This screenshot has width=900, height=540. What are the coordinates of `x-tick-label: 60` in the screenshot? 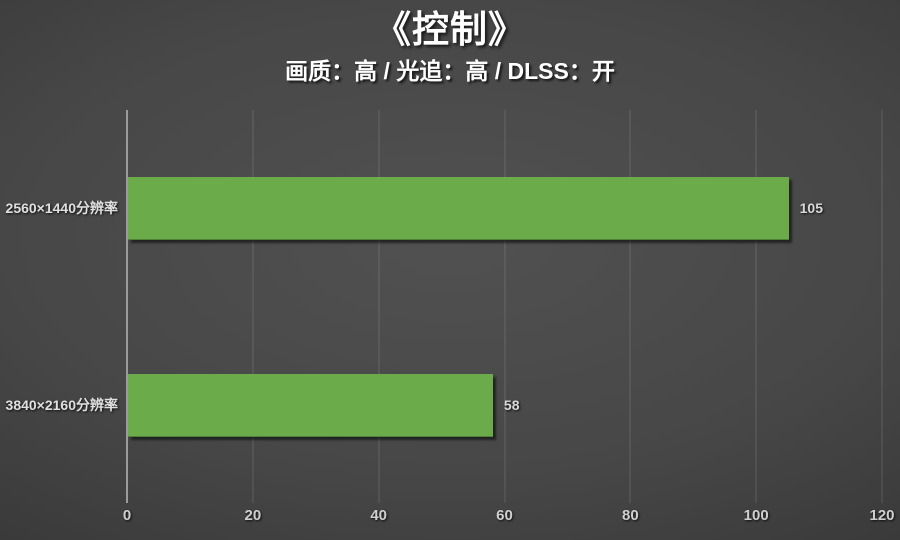 It's located at (504, 515).